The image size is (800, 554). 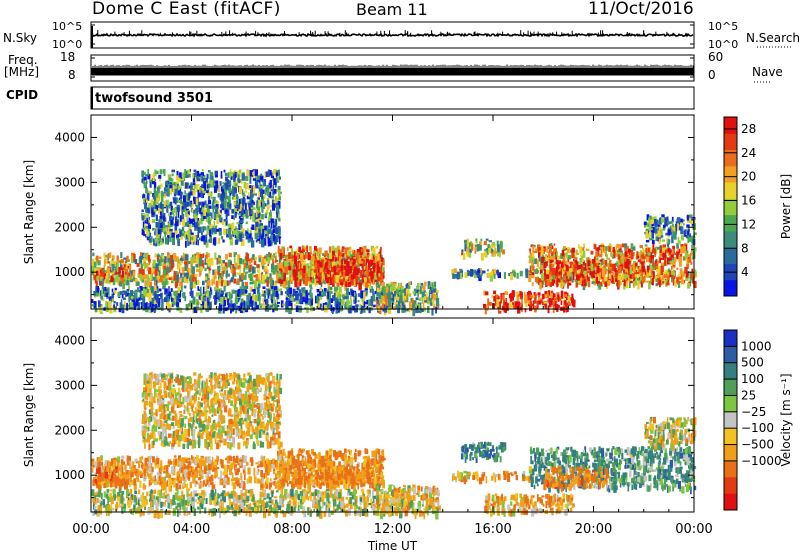 I want to click on nsearch-bottom-tick: 10^0, so click(x=723, y=44).